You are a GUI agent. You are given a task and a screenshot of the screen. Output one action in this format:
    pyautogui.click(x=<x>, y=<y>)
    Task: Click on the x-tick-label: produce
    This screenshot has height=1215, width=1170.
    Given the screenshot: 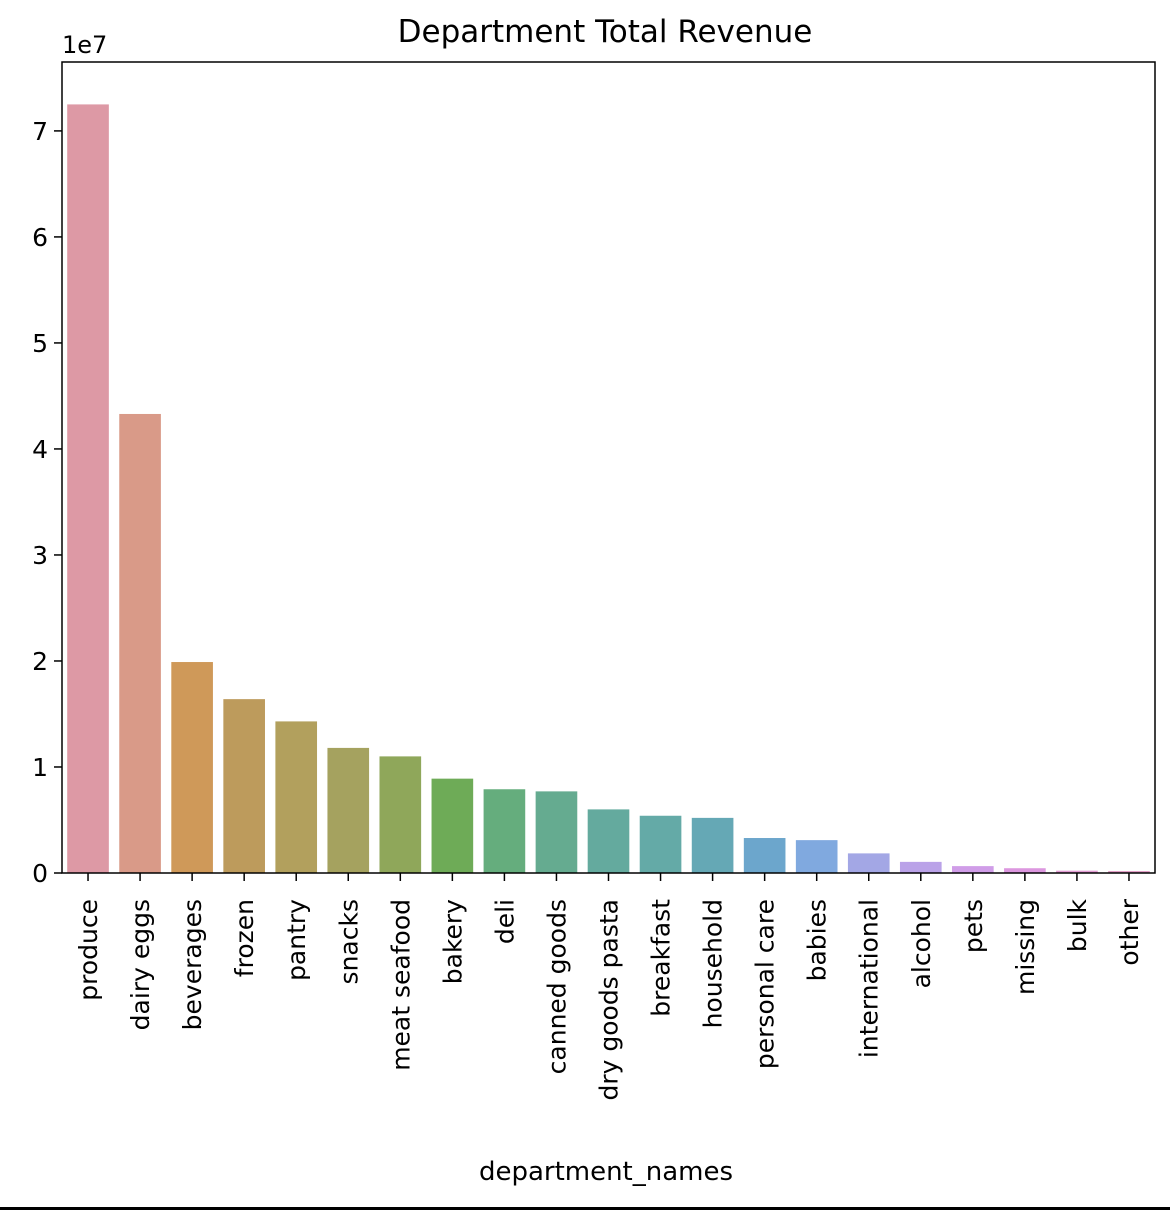 What is the action you would take?
    pyautogui.click(x=88, y=950)
    